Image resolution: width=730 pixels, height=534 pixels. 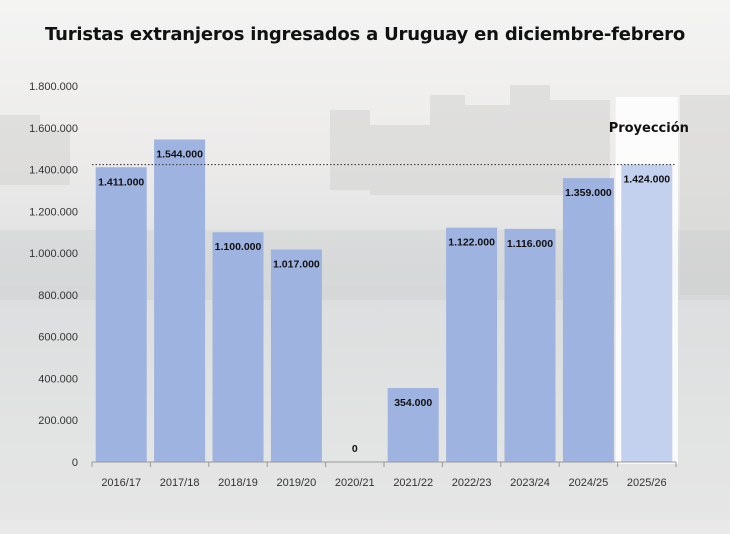 What do you see at coordinates (413, 483) in the screenshot?
I see `x-tick-label: 2021/22` at bounding box center [413, 483].